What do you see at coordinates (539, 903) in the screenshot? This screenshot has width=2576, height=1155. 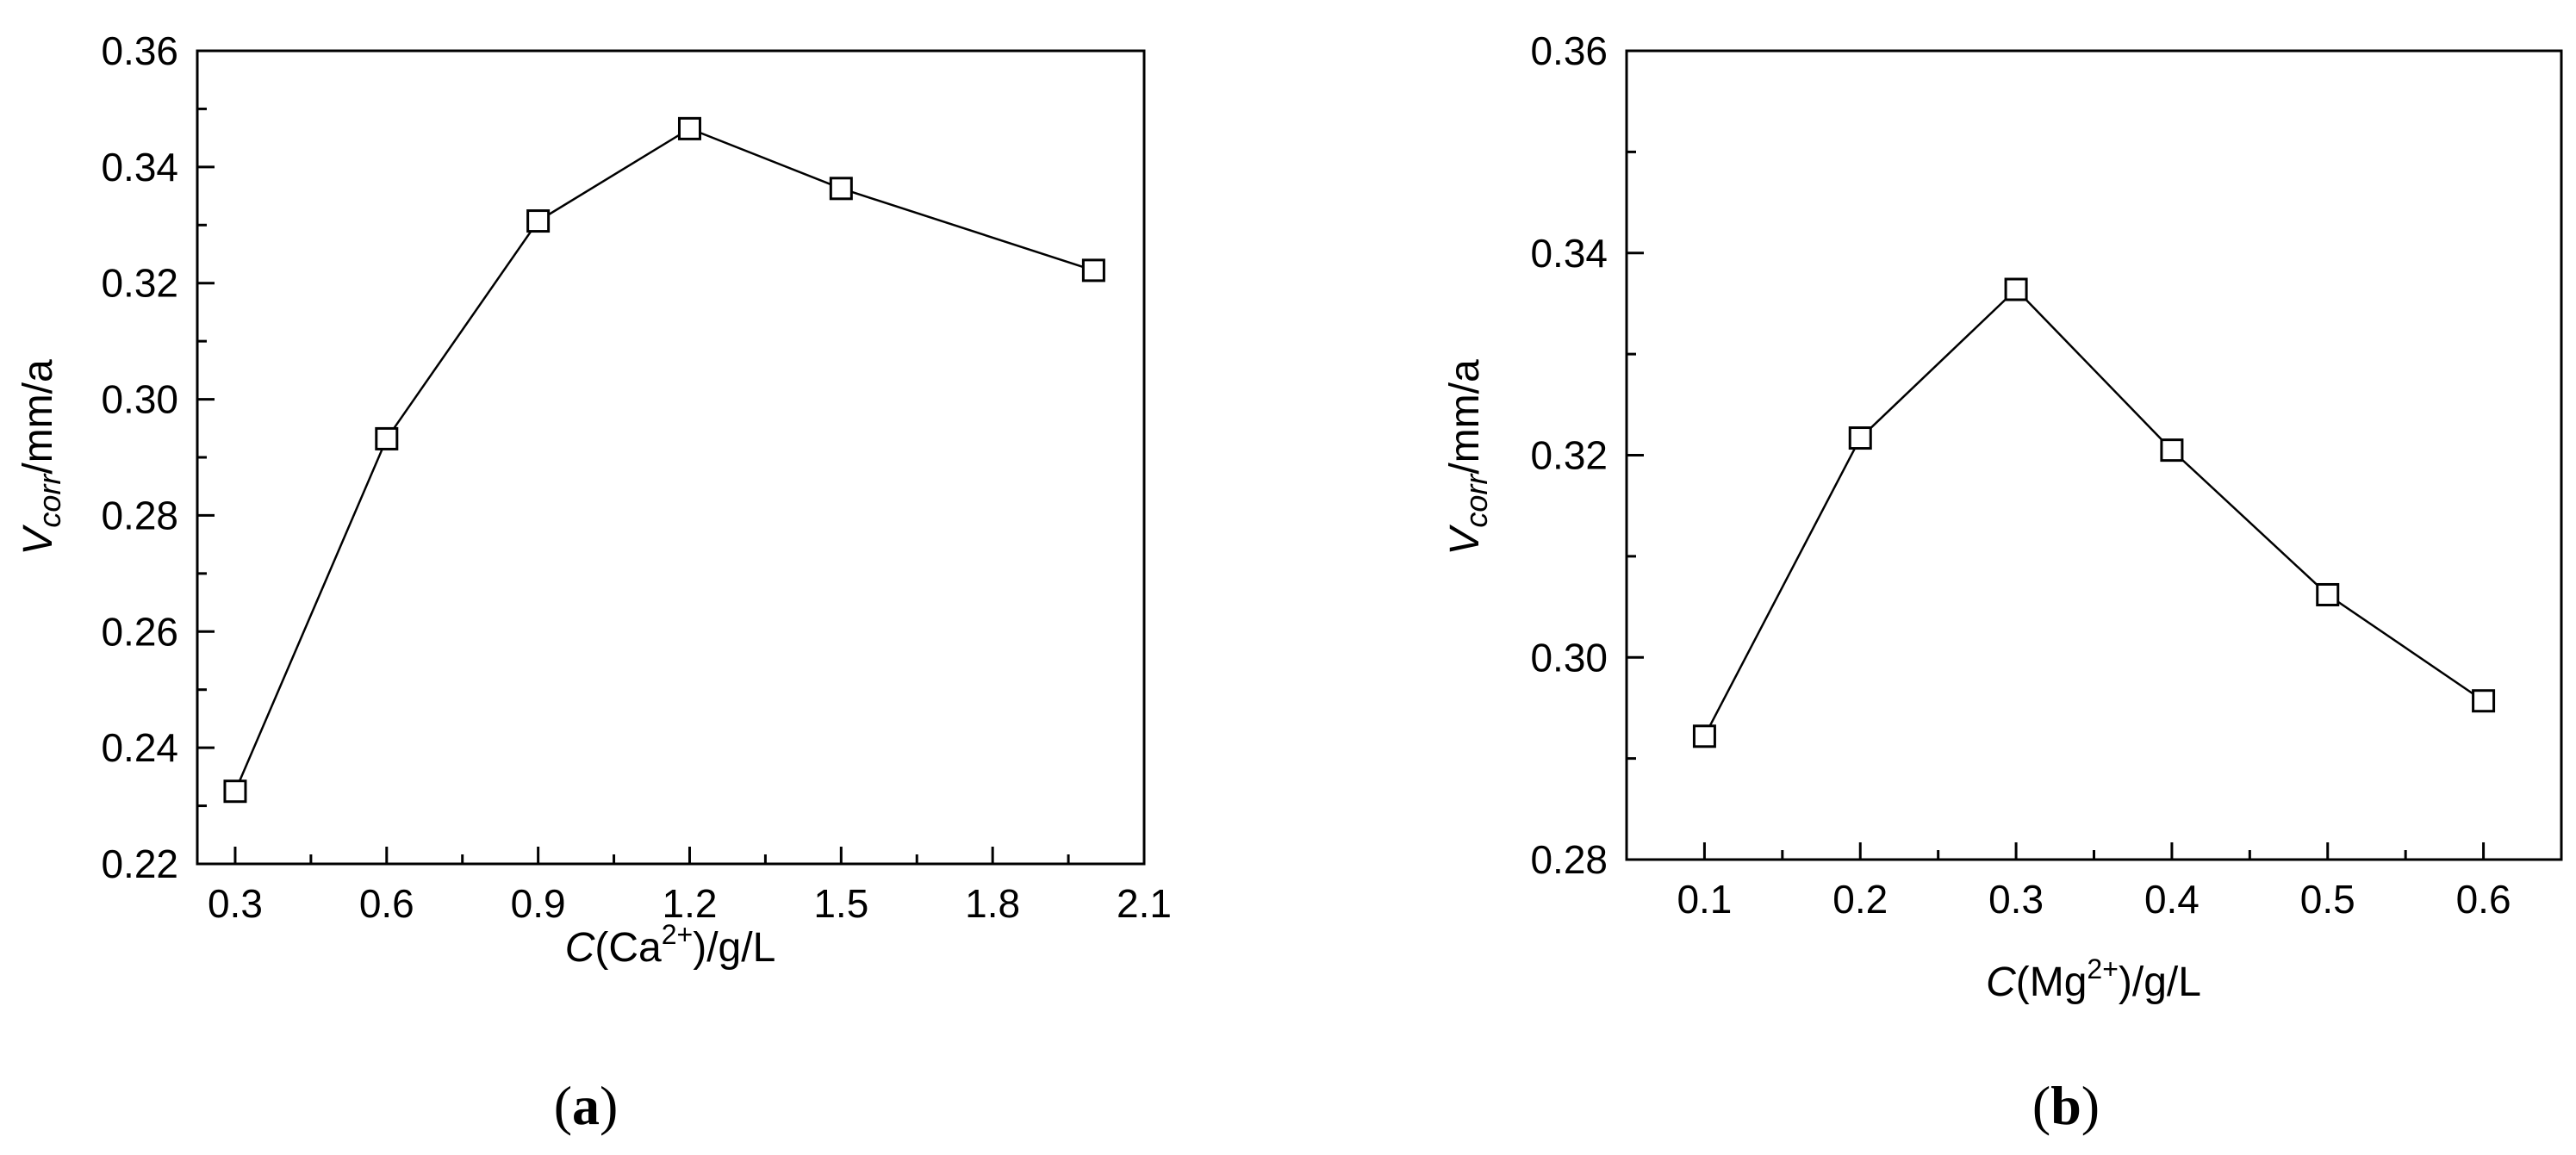 I see `x-tick-label: 0.9` at bounding box center [539, 903].